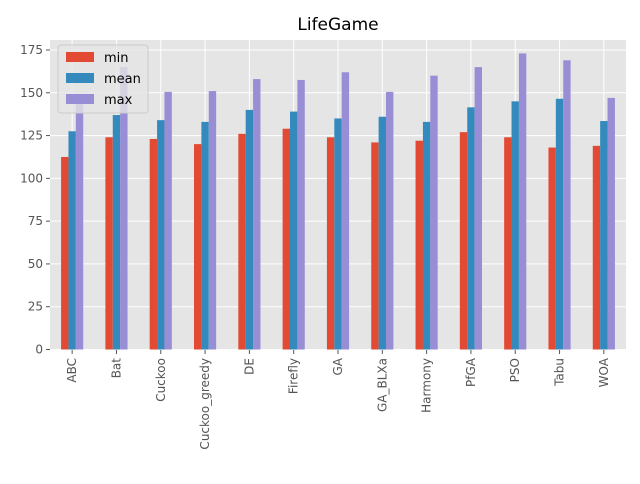 The image size is (640, 484). I want to click on bar-min-ABC, so click(65, 253).